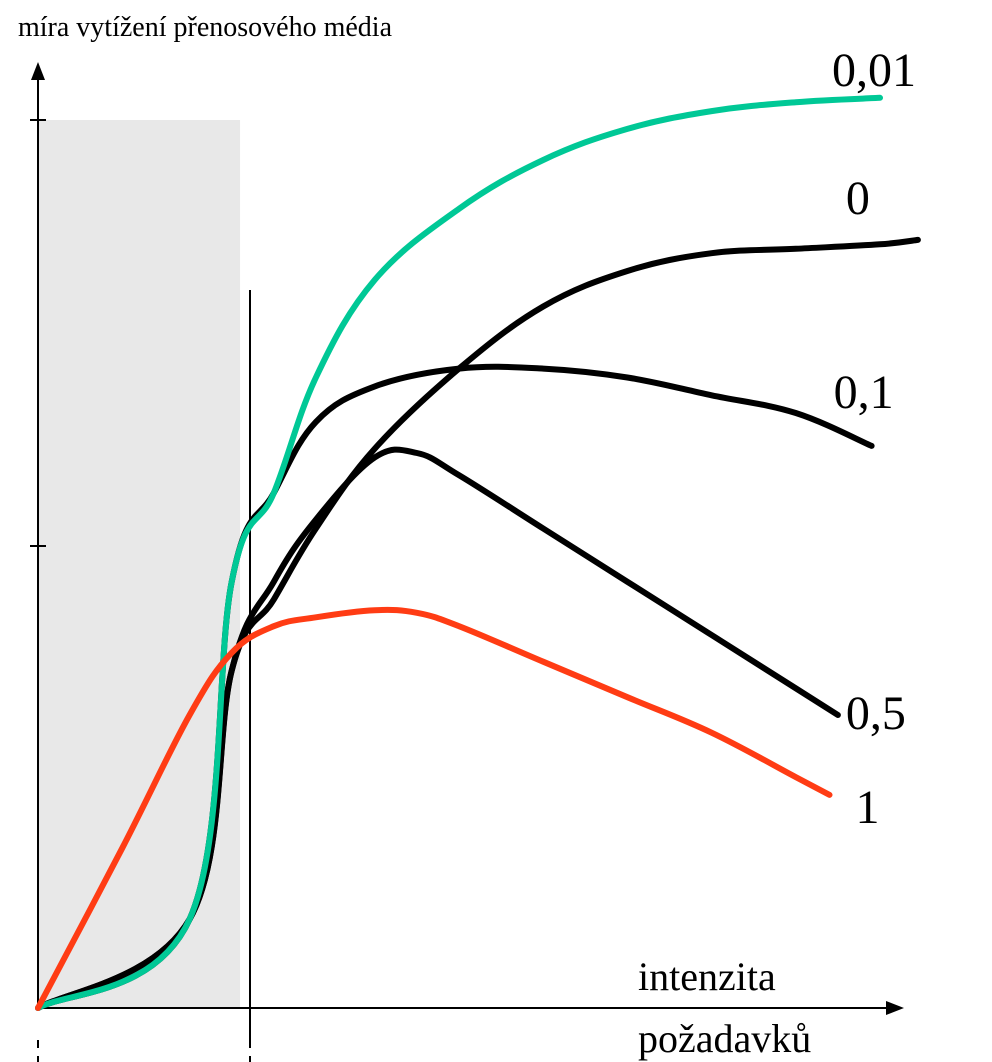 The width and height of the screenshot is (992, 1062). I want to click on series-label-0: 0, so click(858, 198).